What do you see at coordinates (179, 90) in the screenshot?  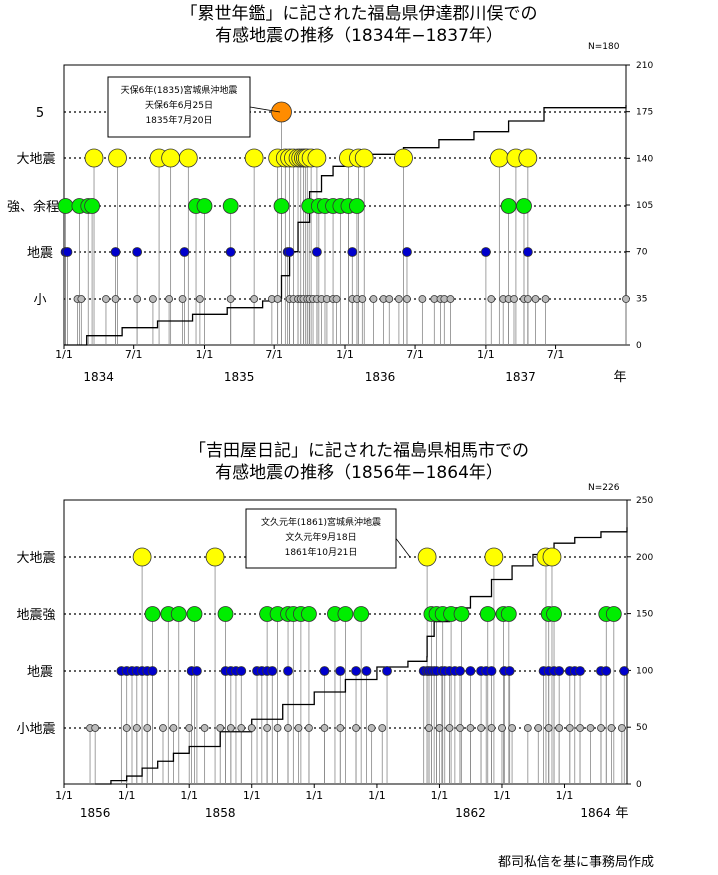 I see `annotation-text: 天保6年(1835)宮城県沖地震` at bounding box center [179, 90].